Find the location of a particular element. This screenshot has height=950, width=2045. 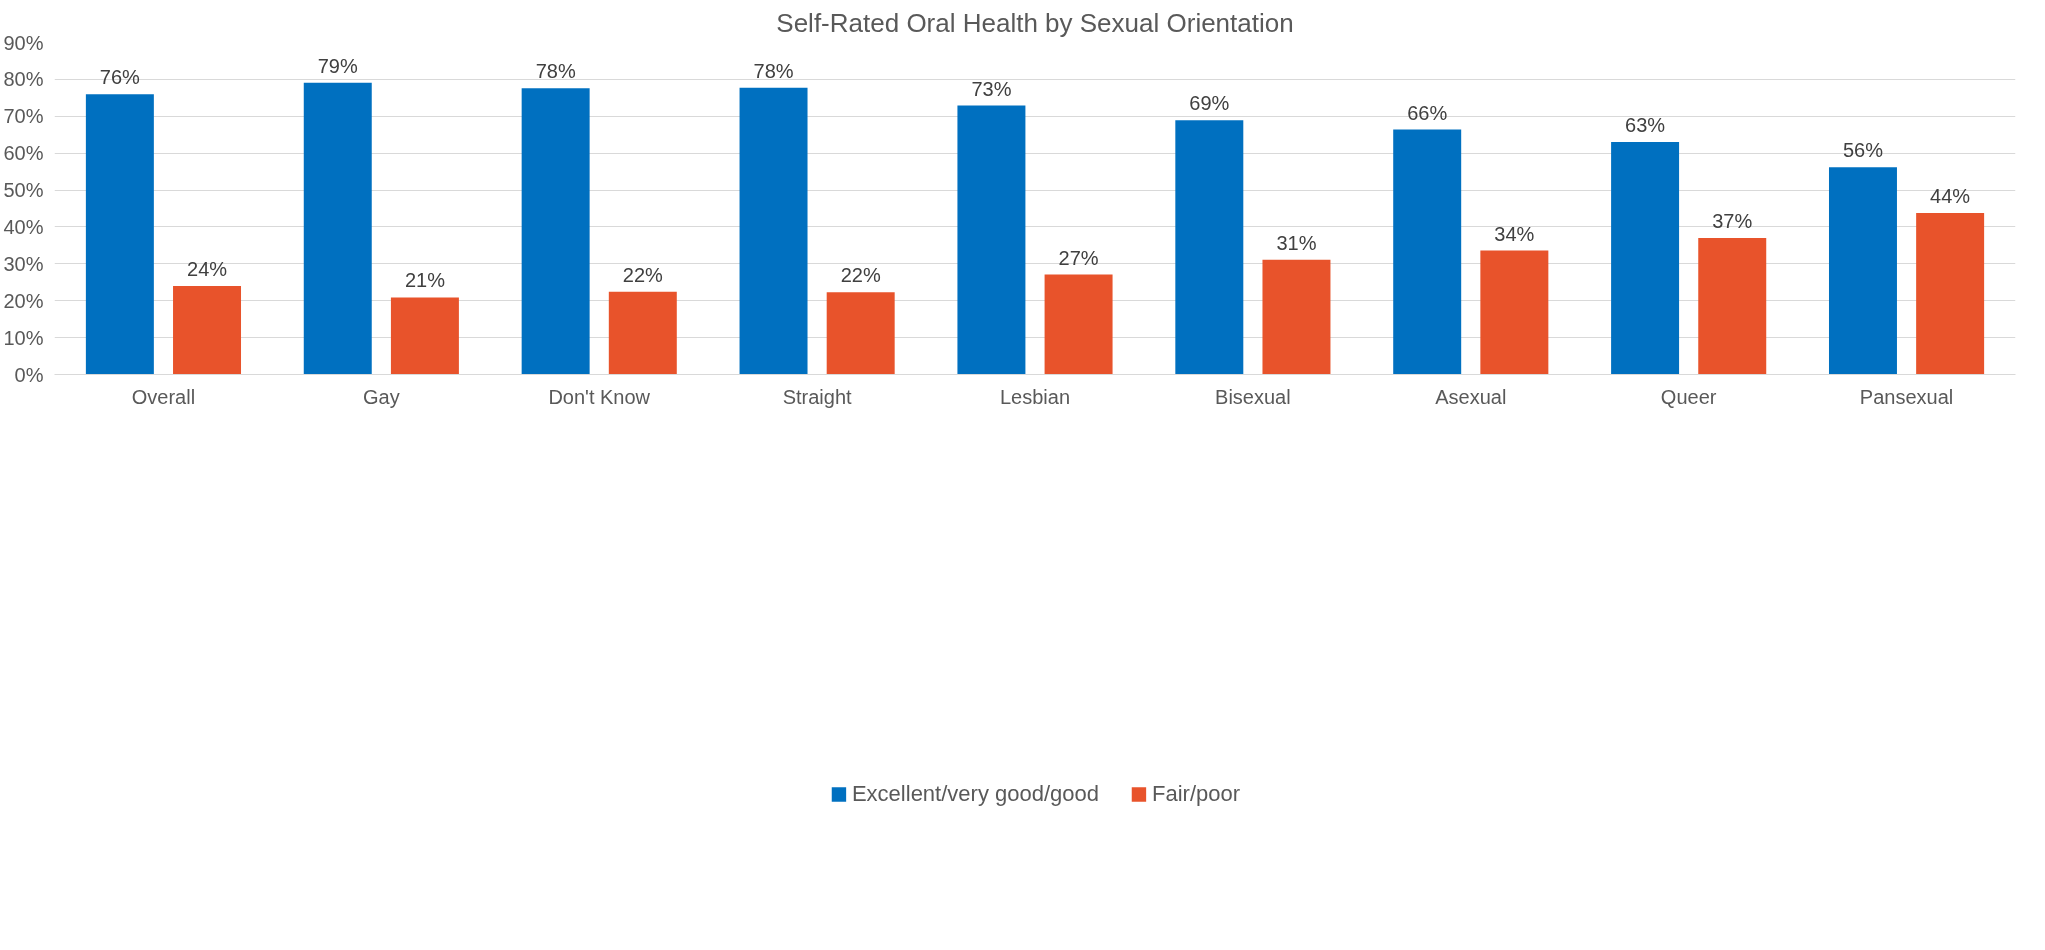

y-tick-label: 20% is located at coordinates (23, 300).